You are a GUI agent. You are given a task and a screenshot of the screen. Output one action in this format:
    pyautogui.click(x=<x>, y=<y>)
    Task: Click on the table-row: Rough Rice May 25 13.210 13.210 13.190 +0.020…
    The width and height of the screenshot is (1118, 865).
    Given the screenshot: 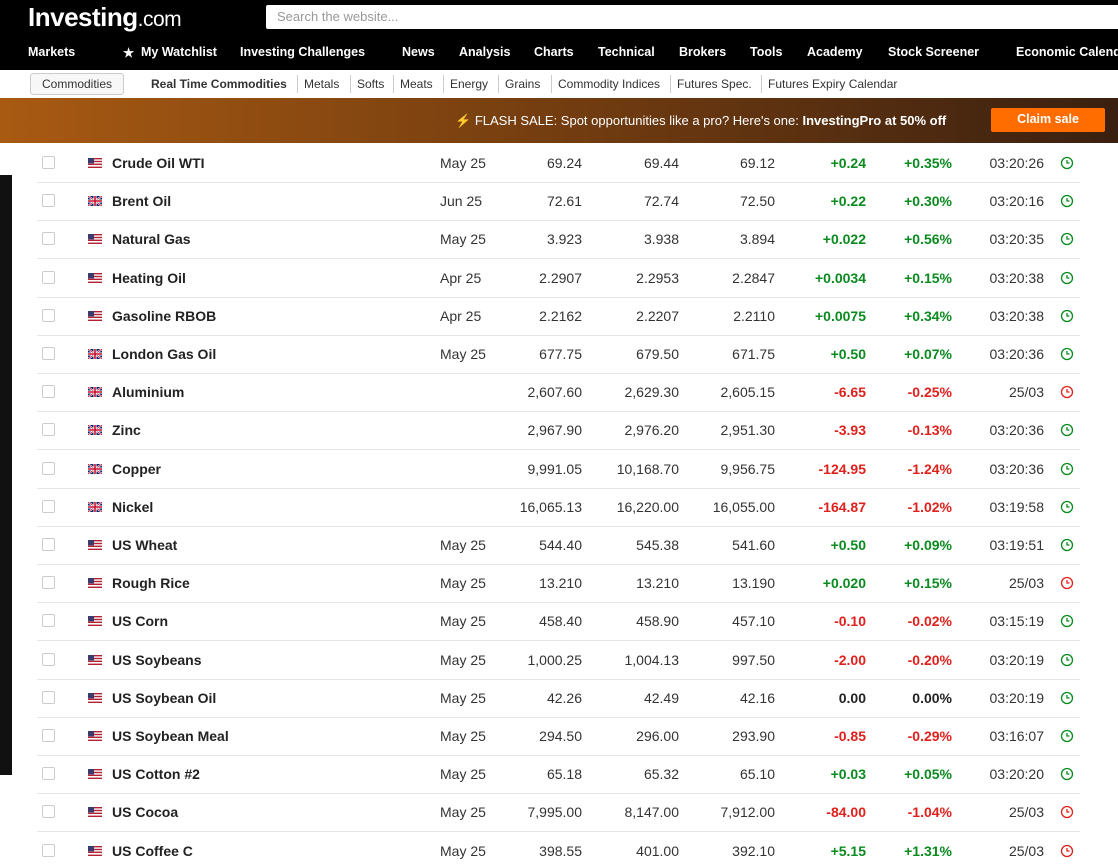 What is the action you would take?
    pyautogui.click(x=558, y=584)
    